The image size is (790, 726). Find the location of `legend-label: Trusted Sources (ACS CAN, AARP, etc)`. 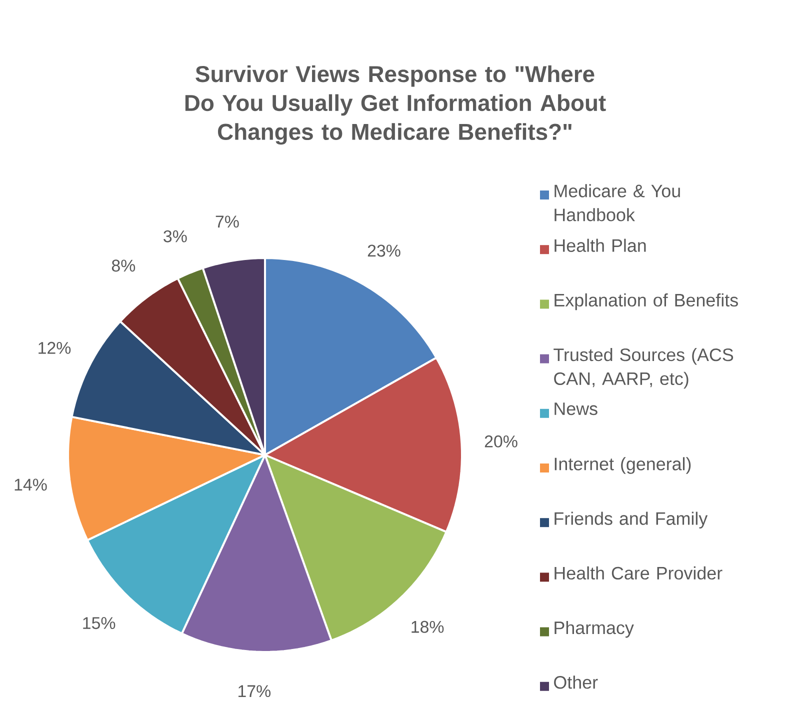

legend-label: Trusted Sources (ACS CAN, AARP, etc) is located at coordinates (644, 368).